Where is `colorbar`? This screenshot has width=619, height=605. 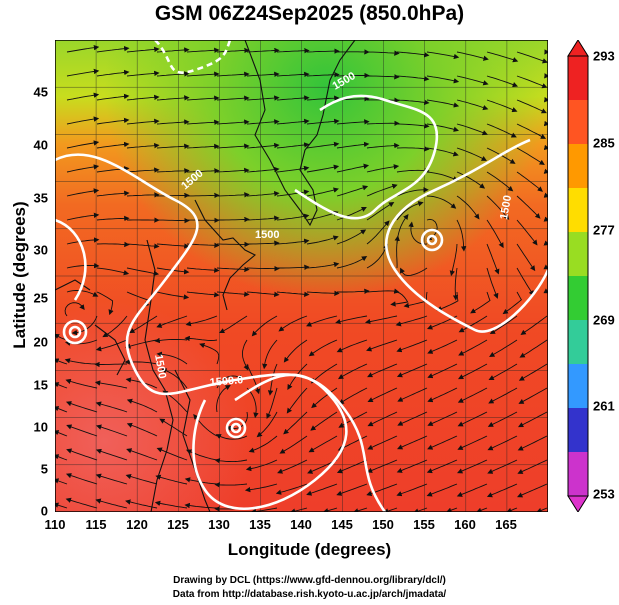 colorbar is located at coordinates (578, 278).